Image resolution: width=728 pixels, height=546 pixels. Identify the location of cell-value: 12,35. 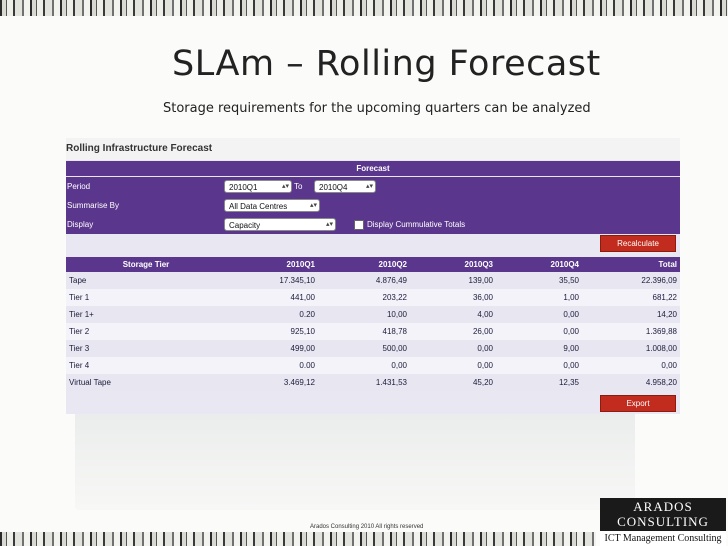
(539, 382).